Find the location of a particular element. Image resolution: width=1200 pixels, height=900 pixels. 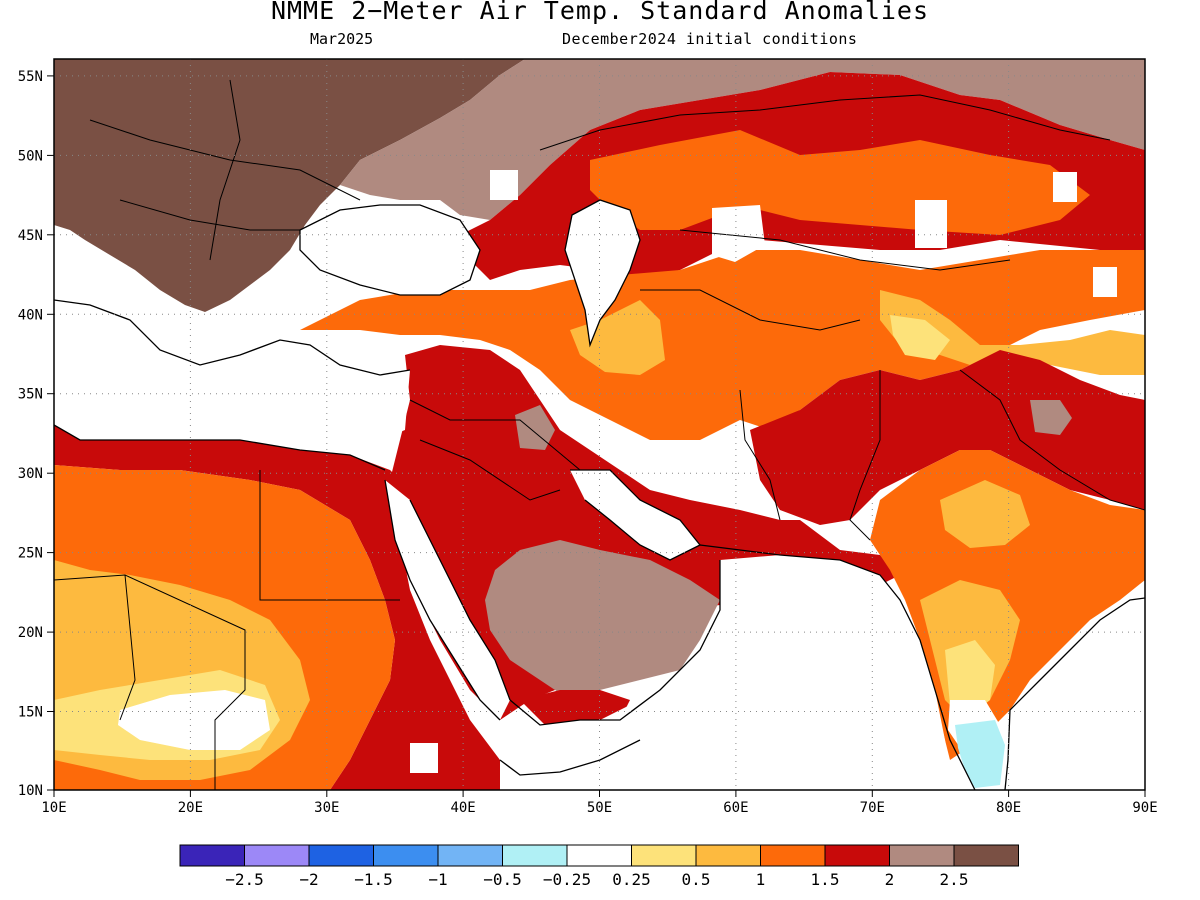

y-tick-label: 40N is located at coordinates (30, 315).